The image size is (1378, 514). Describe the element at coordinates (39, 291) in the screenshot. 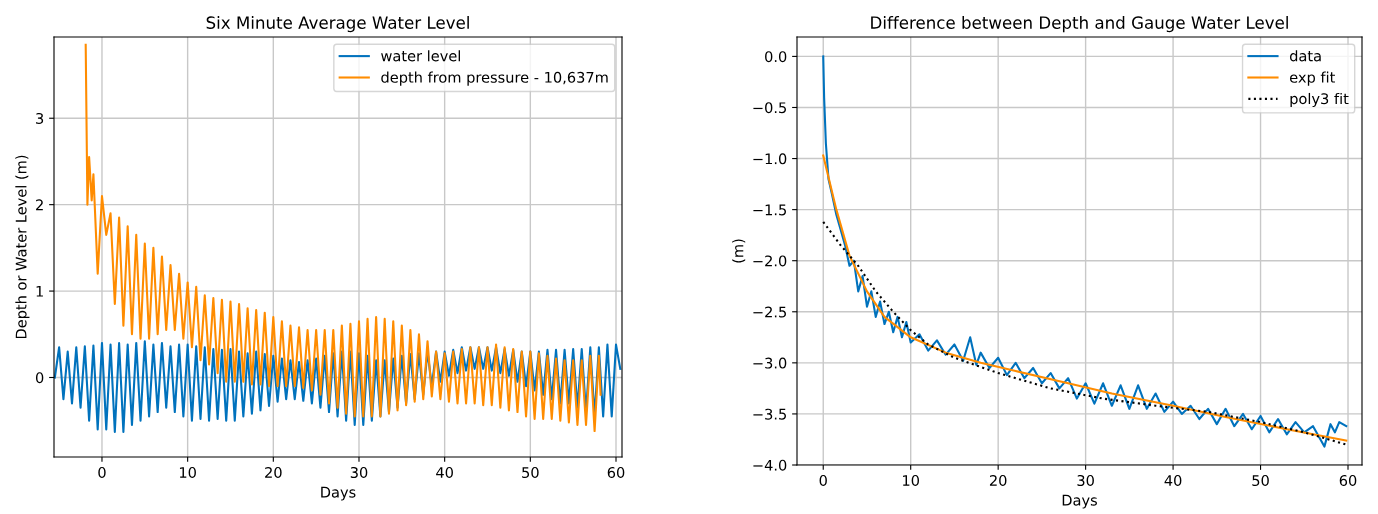

I see `y-tick-label: 1` at that location.